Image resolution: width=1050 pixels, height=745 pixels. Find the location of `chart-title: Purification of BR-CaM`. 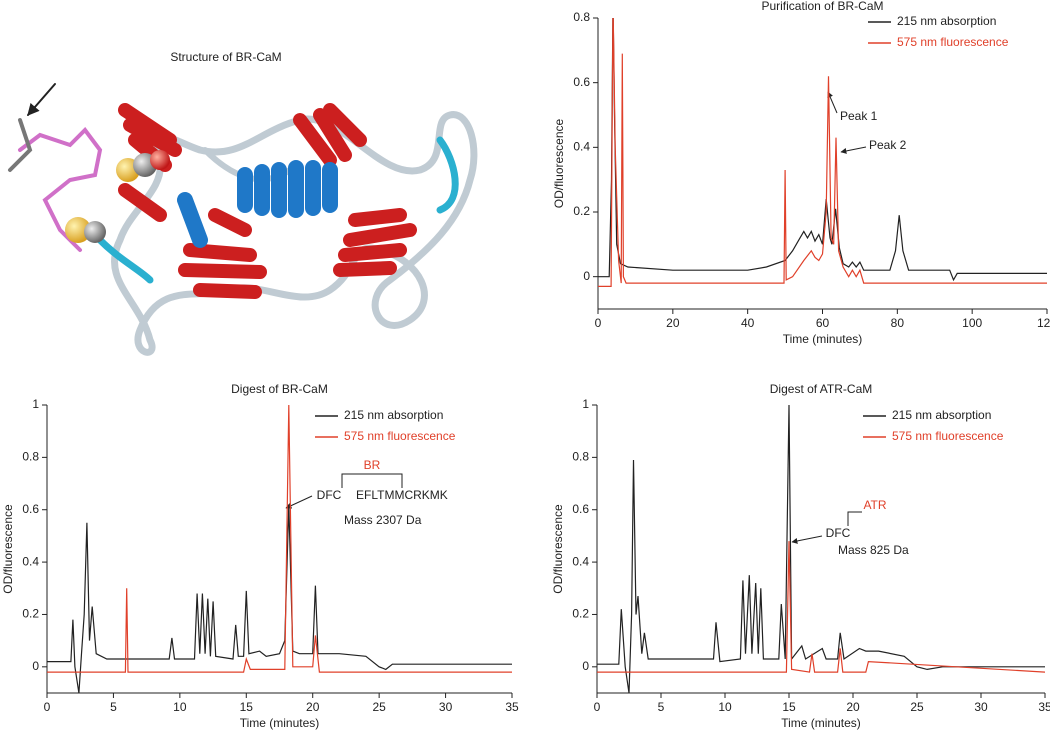

chart-title: Purification of BR-CaM is located at coordinates (822, 6).